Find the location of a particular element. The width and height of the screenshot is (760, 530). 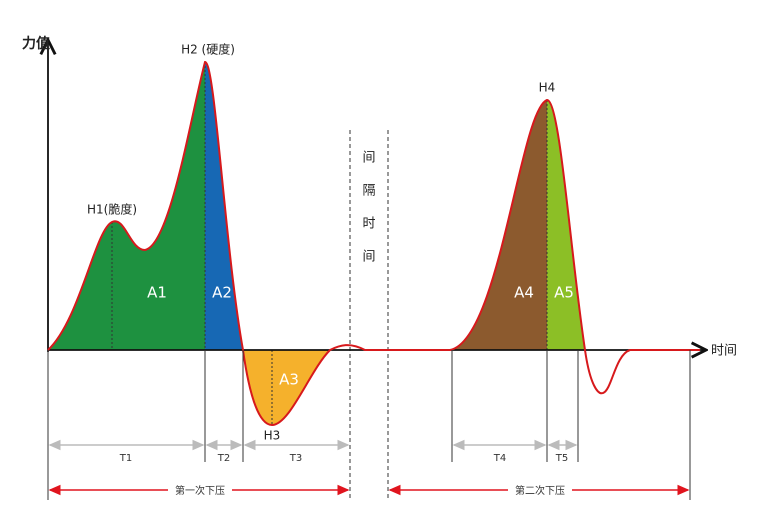

peak-label: H1(脆度) is located at coordinates (112, 209).